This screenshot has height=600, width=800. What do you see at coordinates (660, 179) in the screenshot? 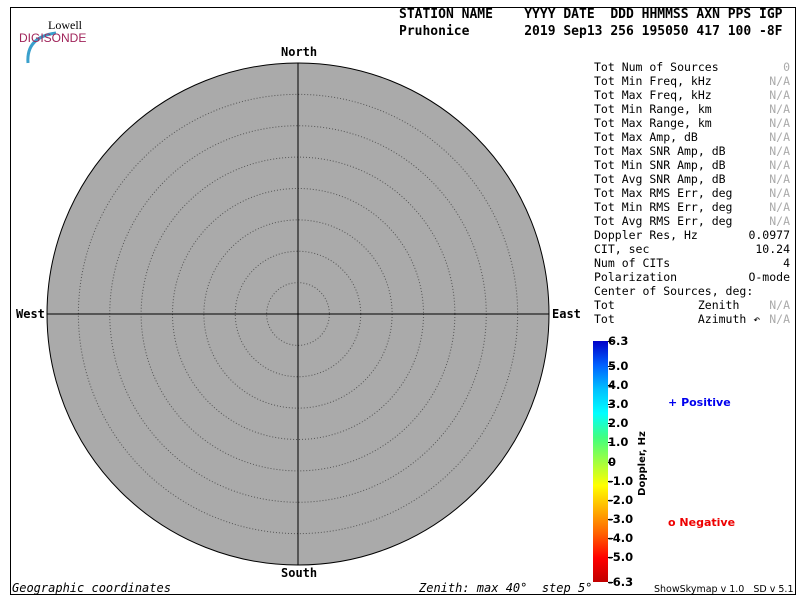
I see `stat-label: Tot Avg SNR Amp, dB` at bounding box center [660, 179].